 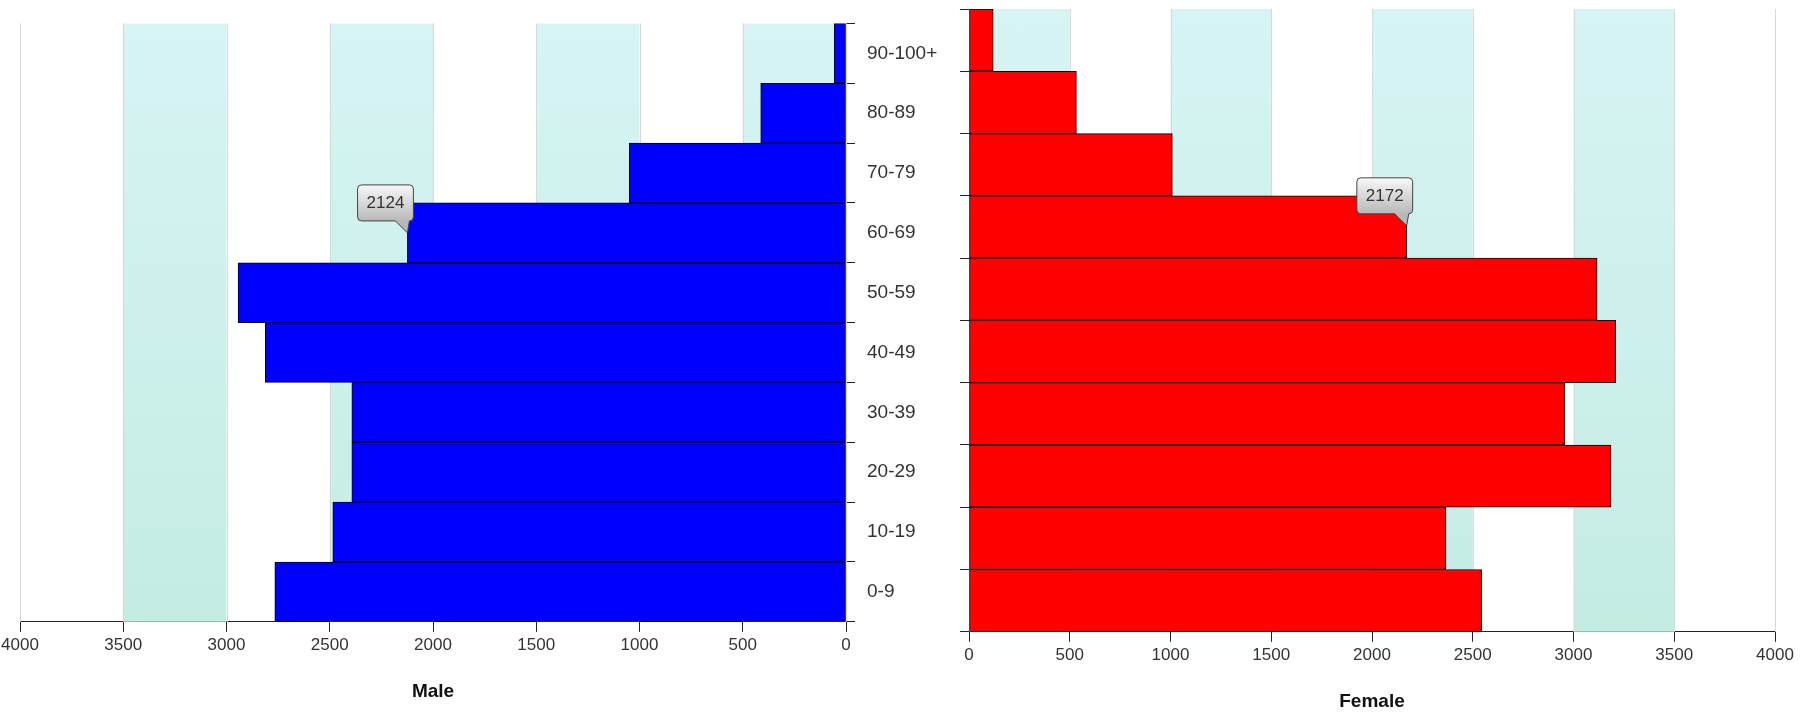 What do you see at coordinates (891, 112) in the screenshot?
I see `y-tick-label: 80-89` at bounding box center [891, 112].